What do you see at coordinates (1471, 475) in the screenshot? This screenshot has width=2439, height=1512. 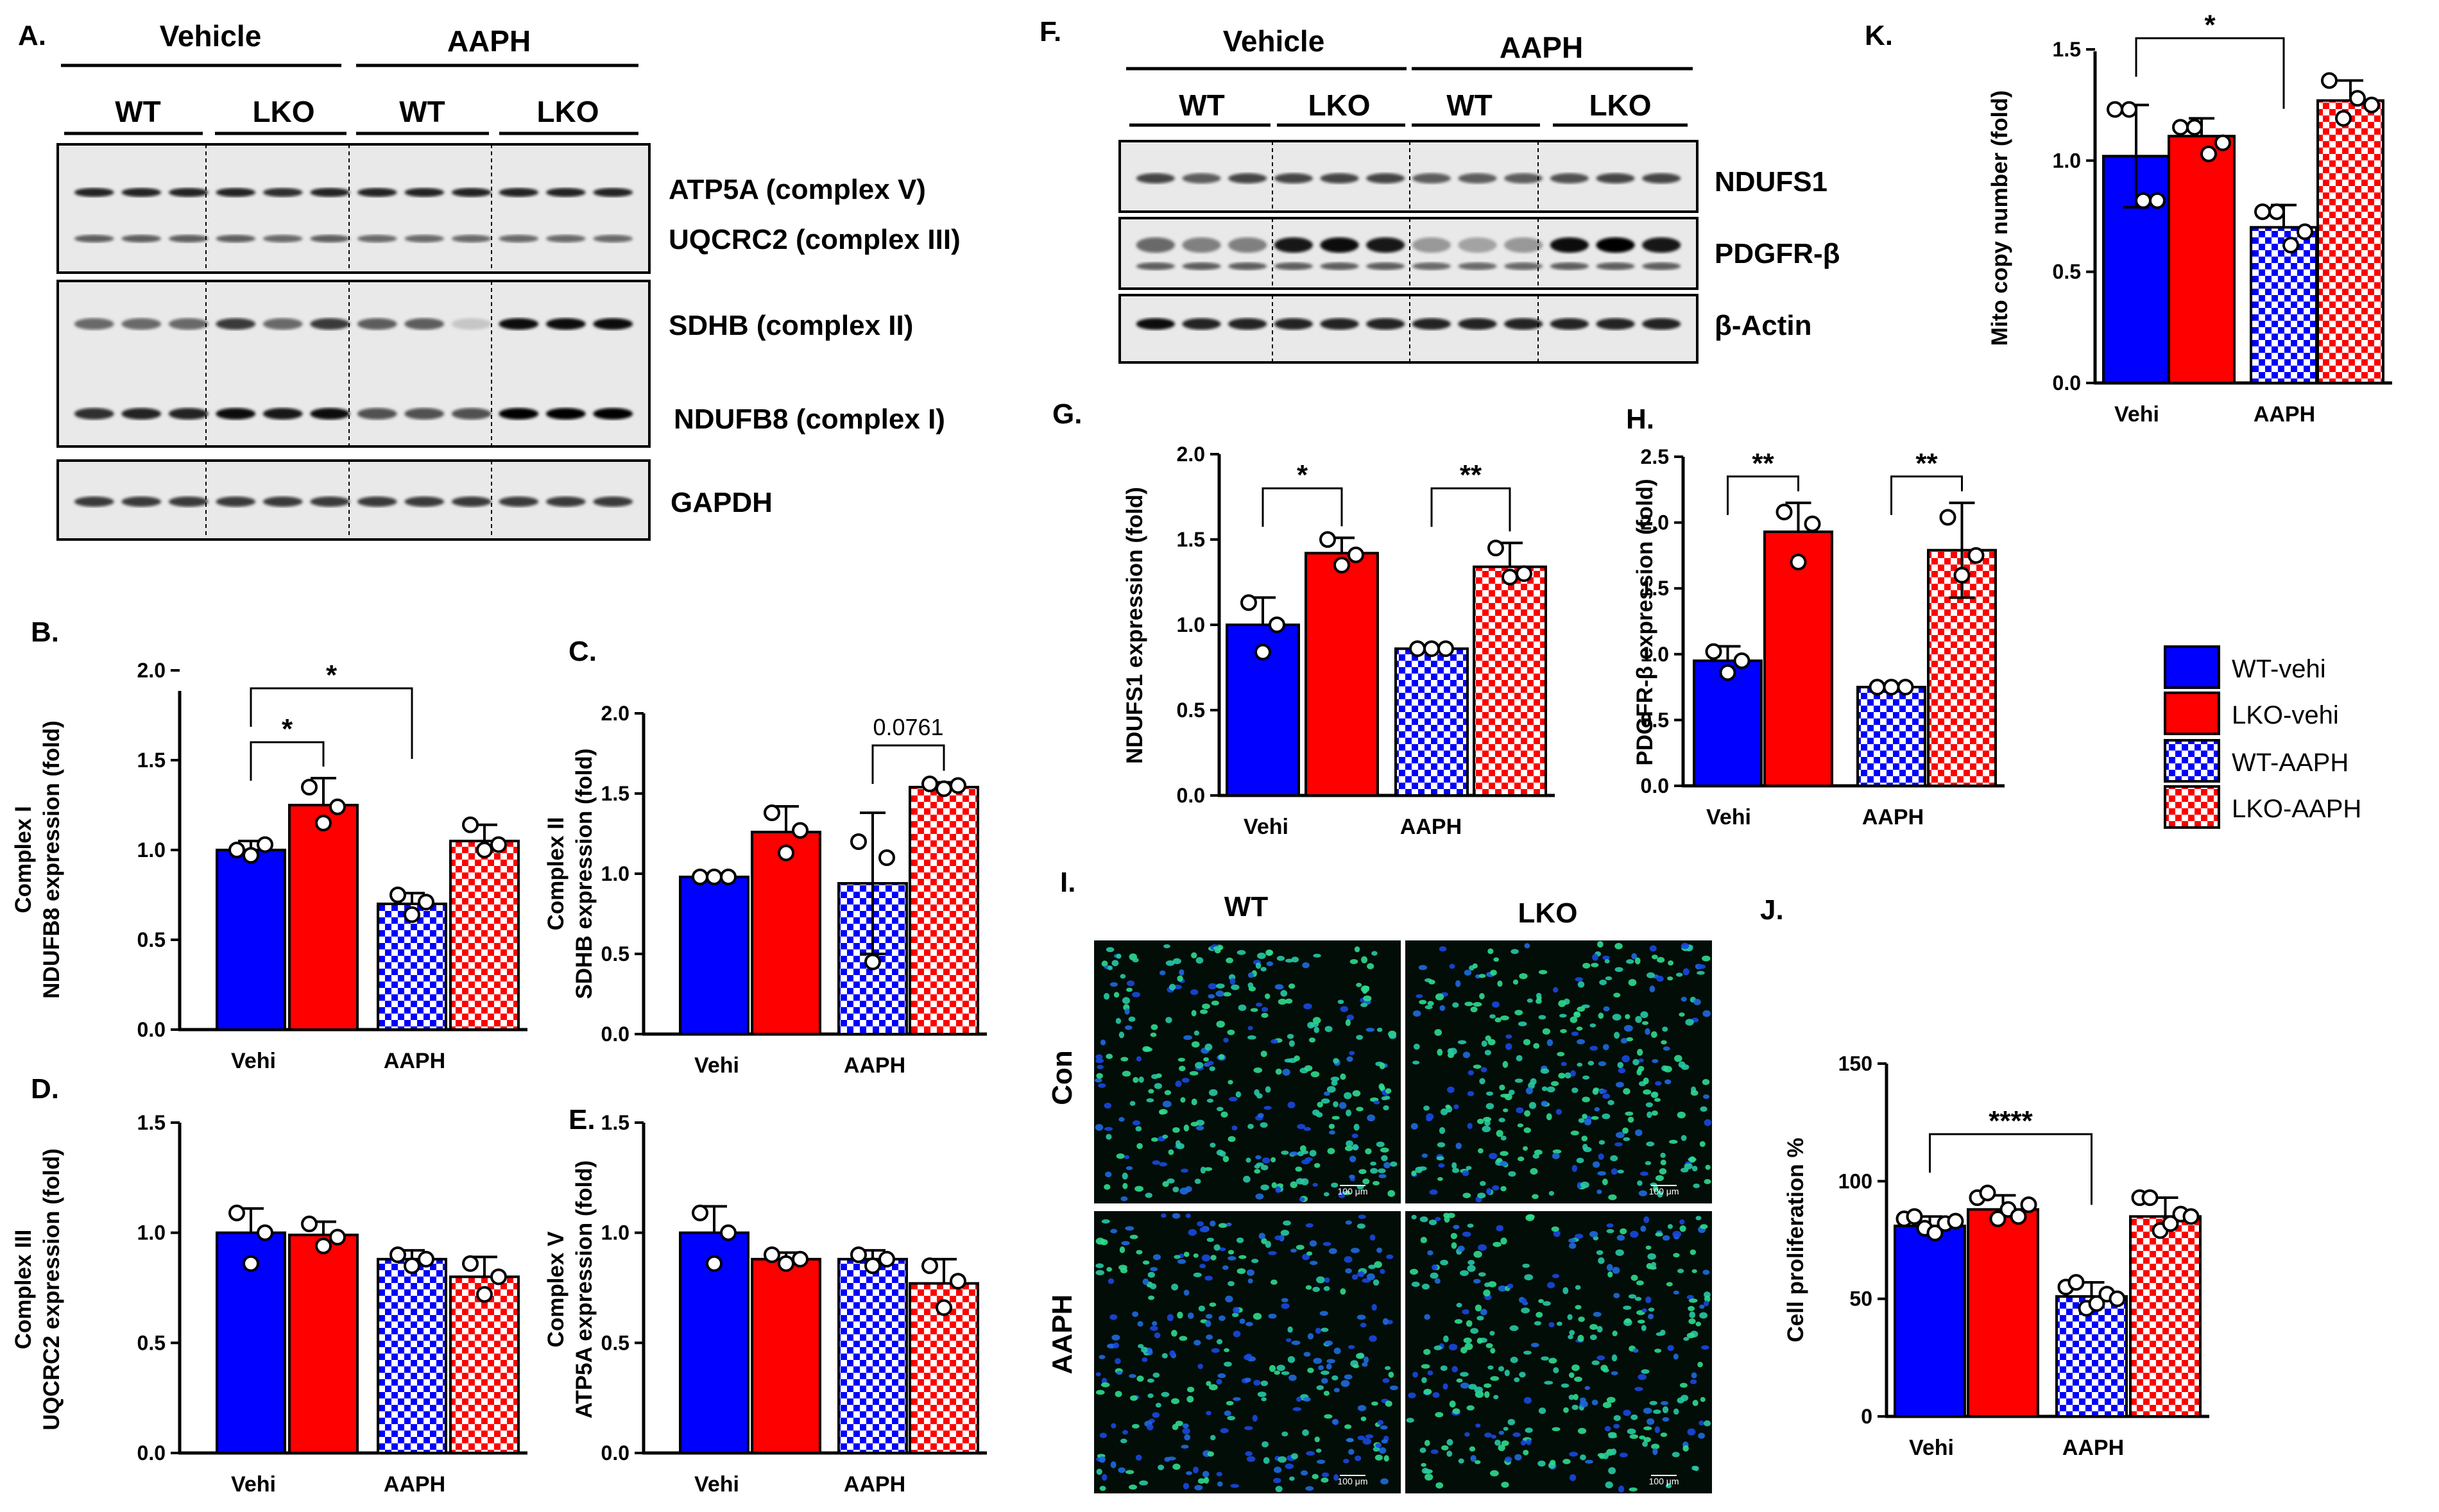 I see `chart-g-significance-label: **` at bounding box center [1471, 475].